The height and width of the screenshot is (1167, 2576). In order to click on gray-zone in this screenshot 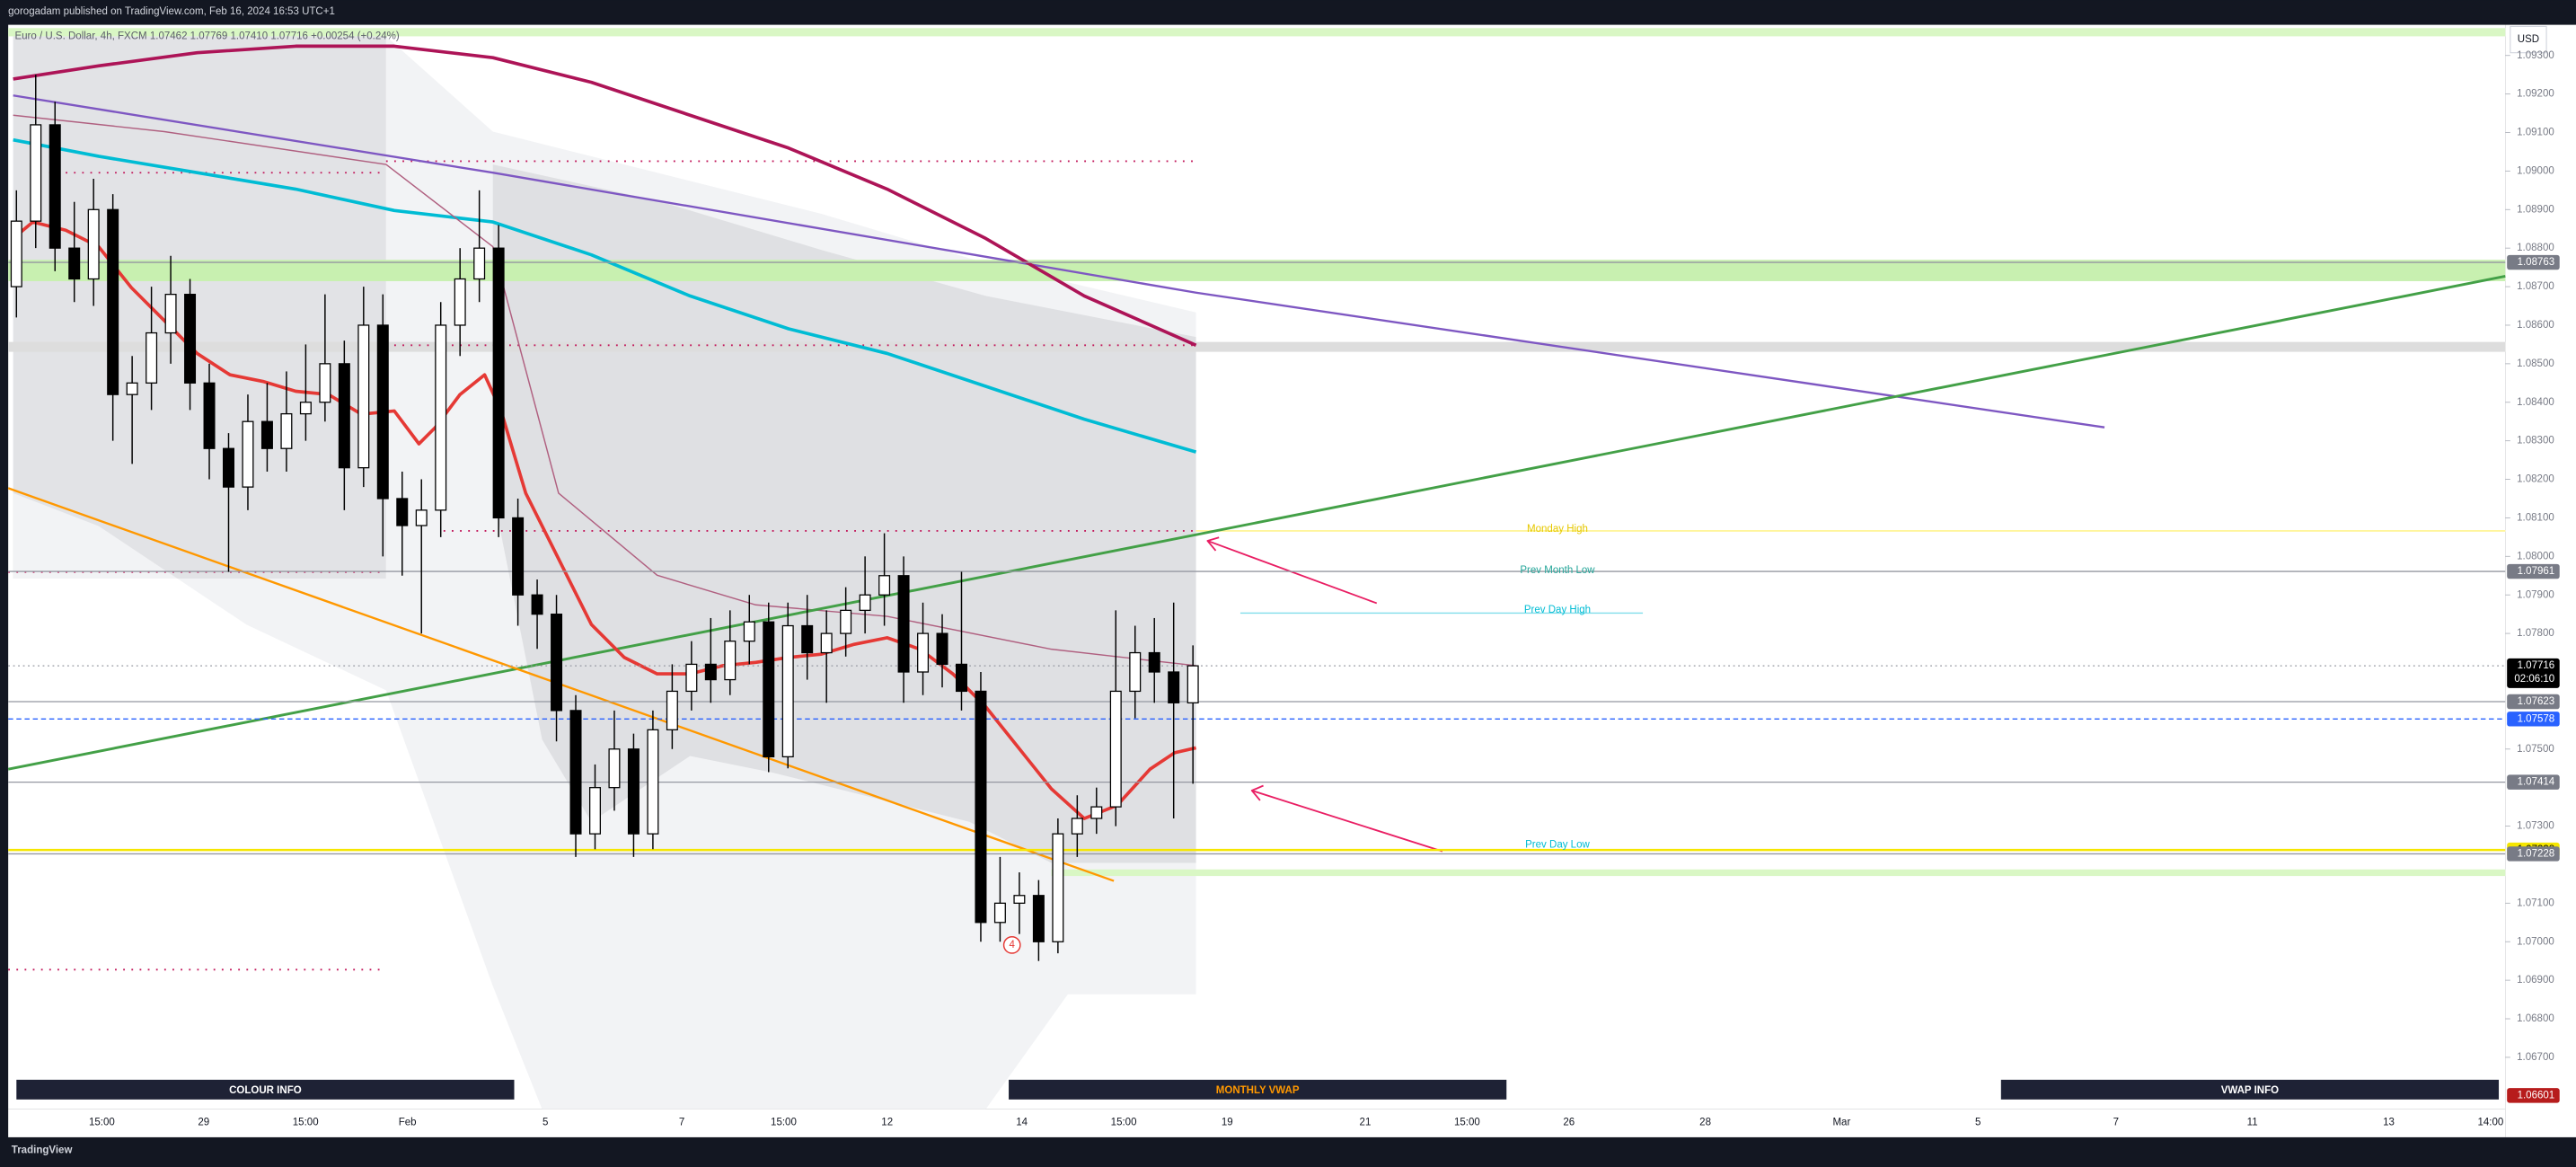, I will do `click(1257, 346)`.